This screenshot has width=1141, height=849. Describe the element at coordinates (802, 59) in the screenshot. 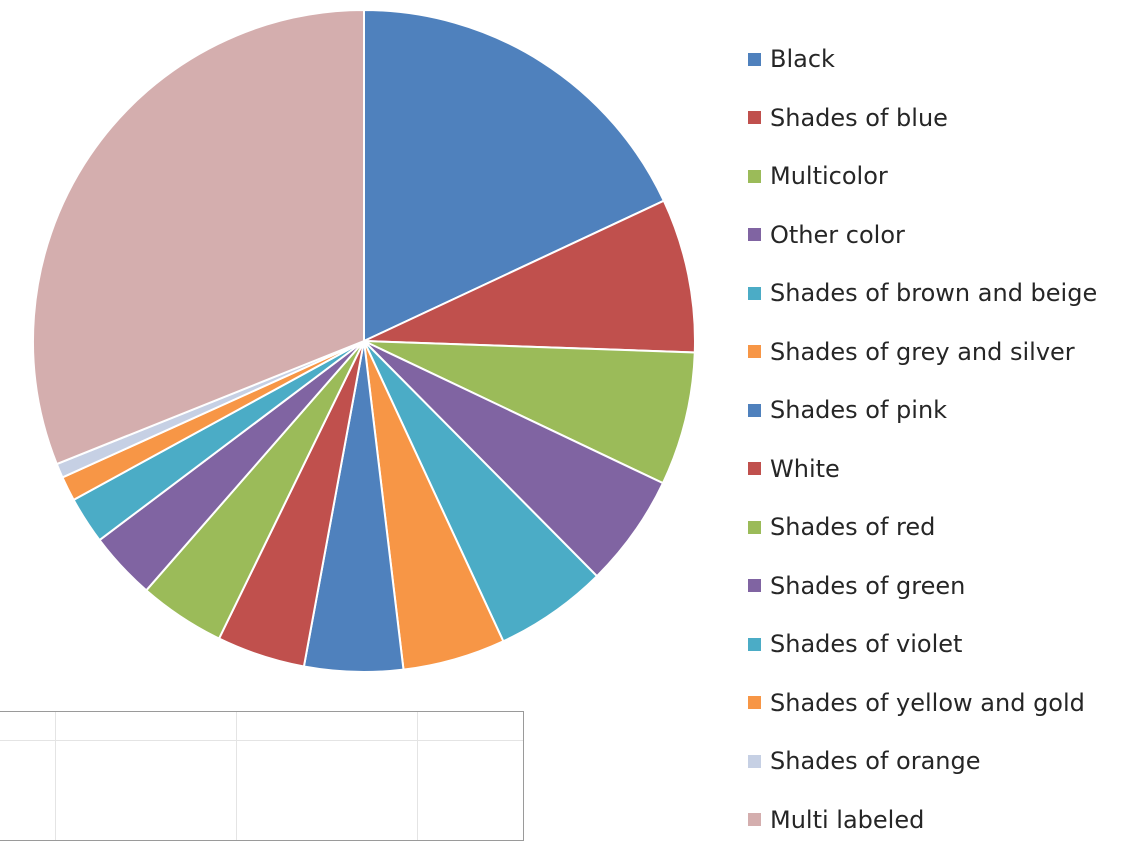

I see `legend-label: Black` at that location.